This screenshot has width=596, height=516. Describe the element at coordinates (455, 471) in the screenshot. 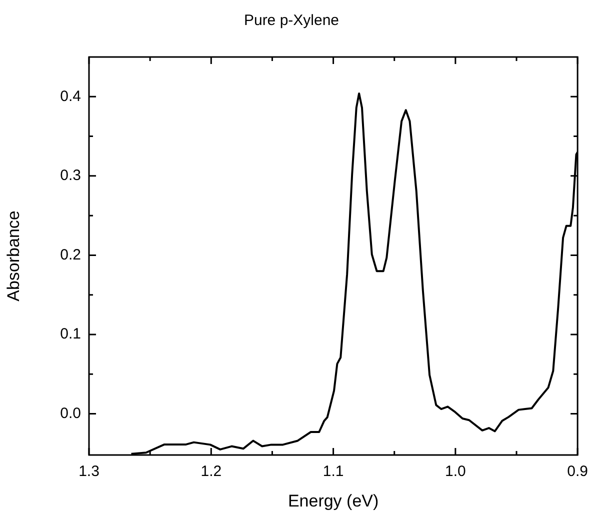

I see `x-tick-label: 1.0` at that location.